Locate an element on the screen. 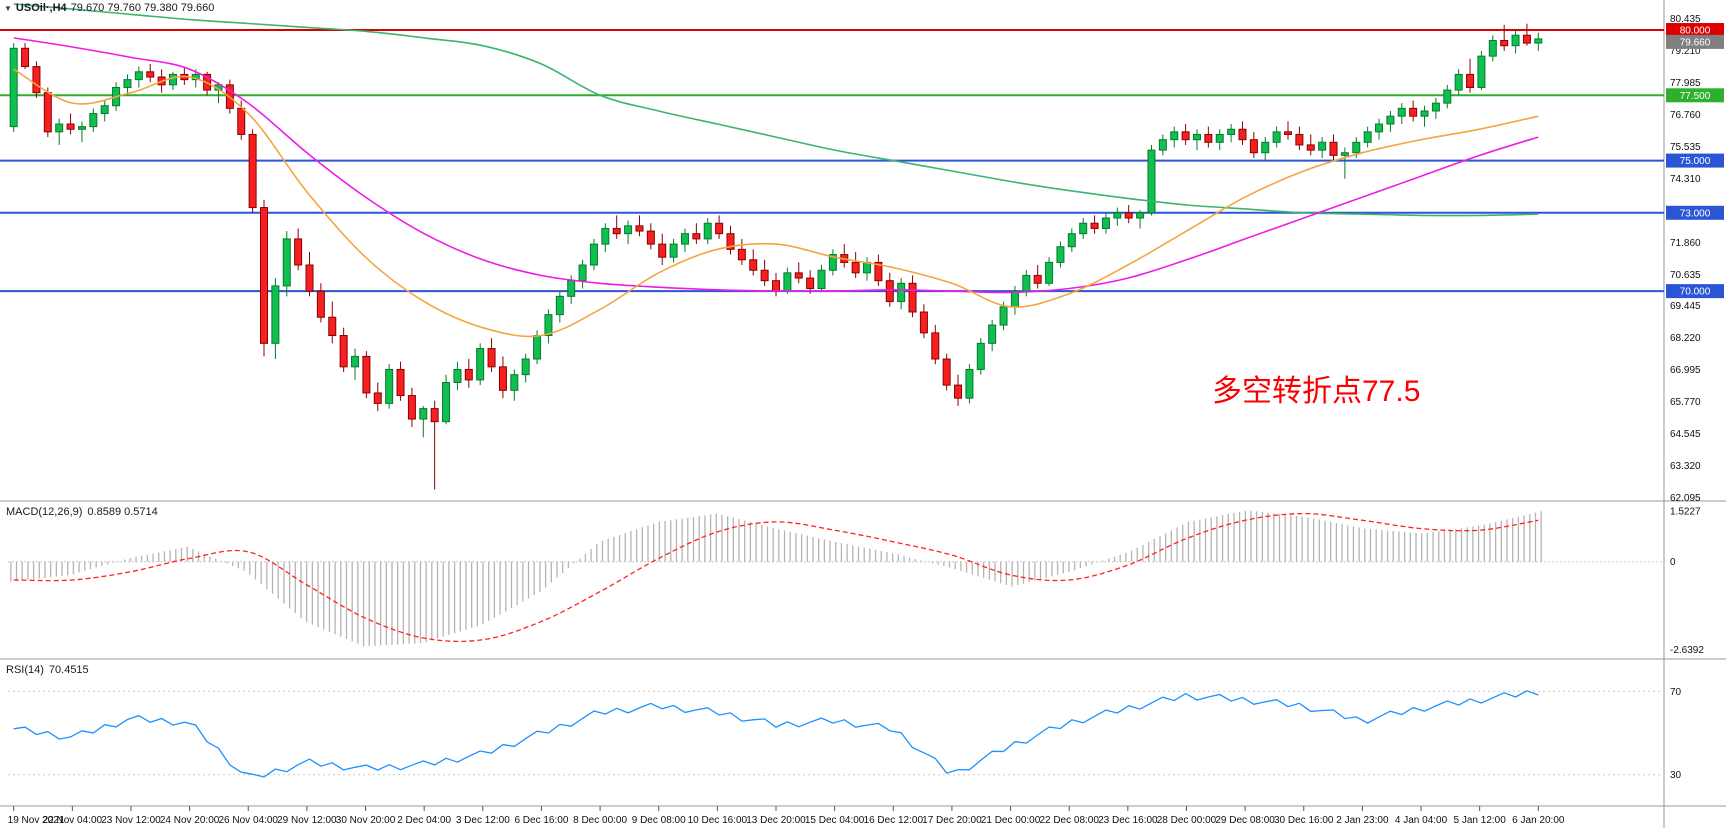  rsi-axis-tick: 70 is located at coordinates (1676, 692).